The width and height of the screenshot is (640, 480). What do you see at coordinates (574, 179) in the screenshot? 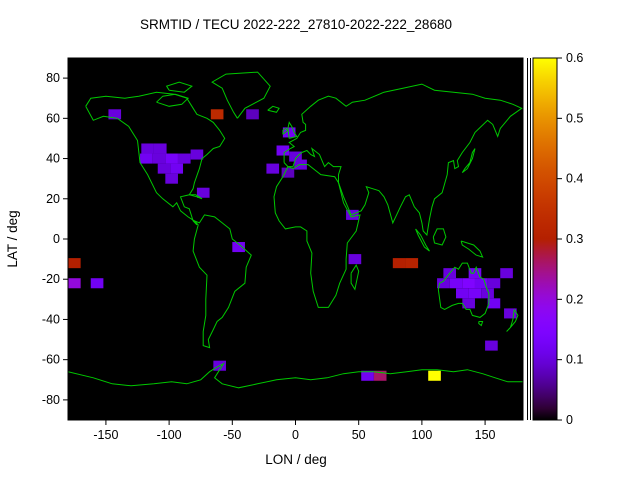
I see `colorbar-tick-label: 0.4` at bounding box center [574, 179].